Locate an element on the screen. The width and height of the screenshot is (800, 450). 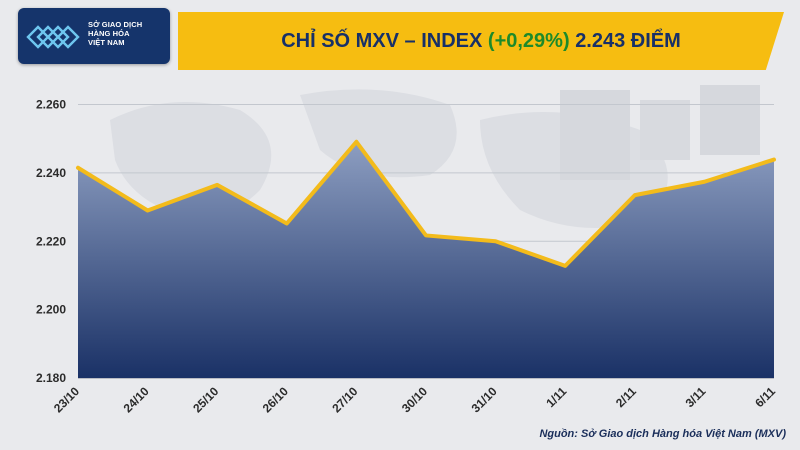
x-tick-label: 25/10 is located at coordinates (205, 399).